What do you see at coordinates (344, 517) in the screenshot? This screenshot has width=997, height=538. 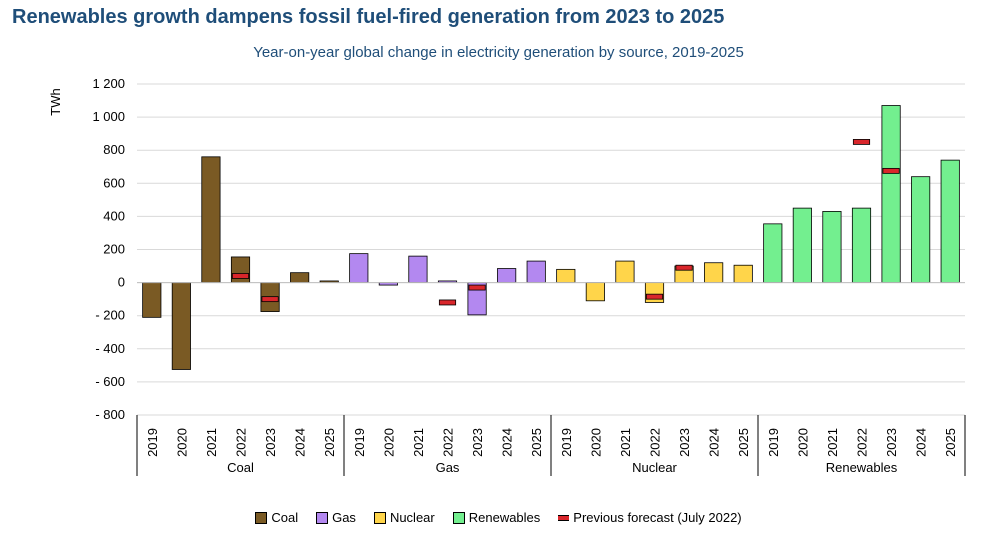 I see `legend-label-gas: Gas` at bounding box center [344, 517].